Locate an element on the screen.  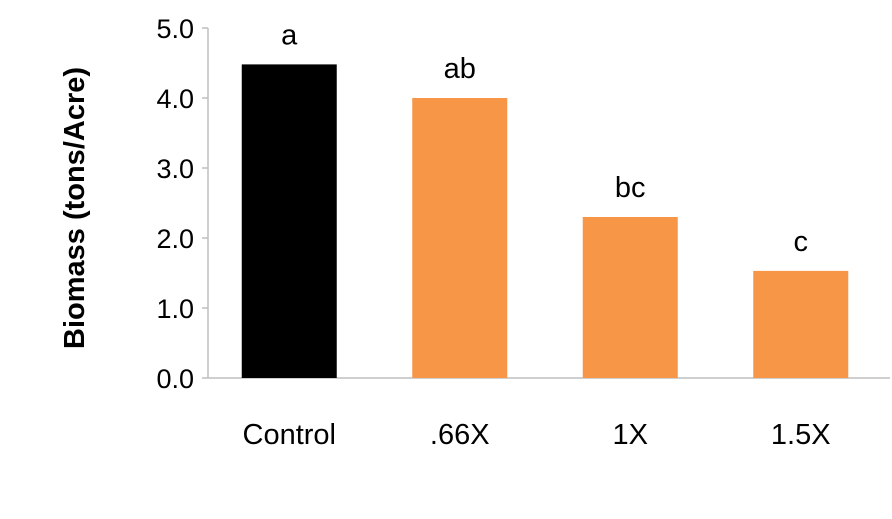
bar-significance-label: a is located at coordinates (289, 35).